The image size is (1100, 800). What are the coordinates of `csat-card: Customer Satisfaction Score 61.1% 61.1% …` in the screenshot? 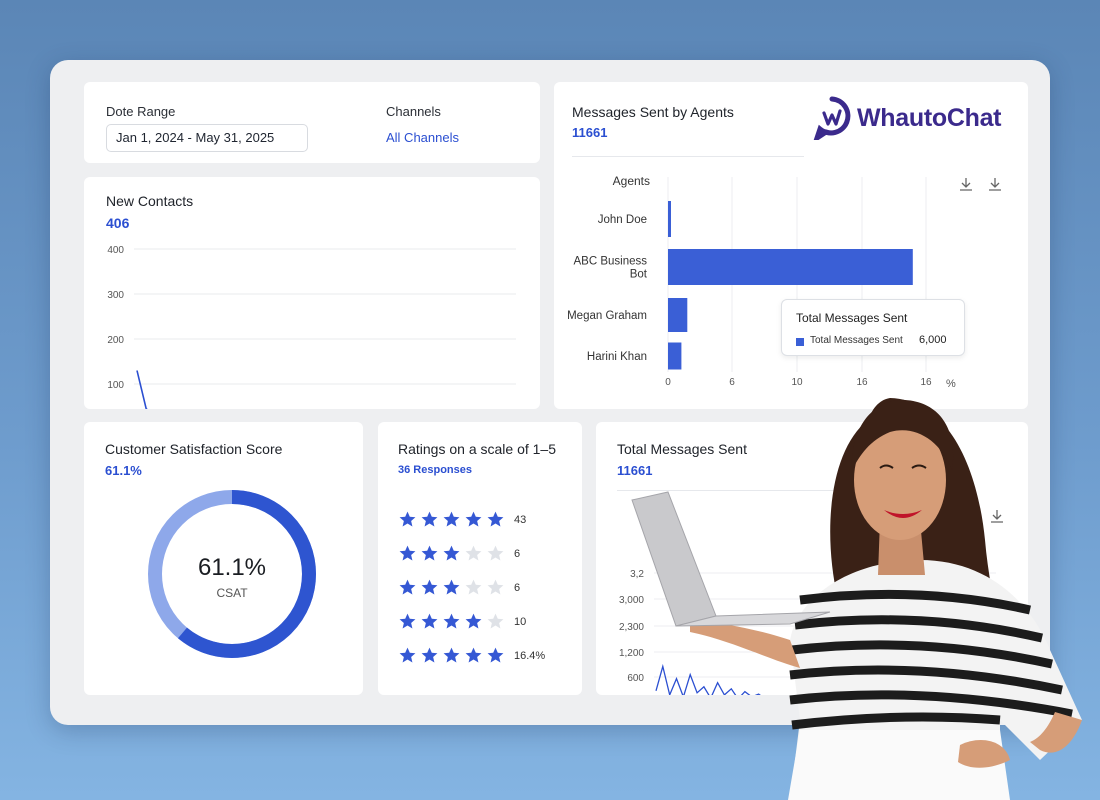 It's located at (223, 558).